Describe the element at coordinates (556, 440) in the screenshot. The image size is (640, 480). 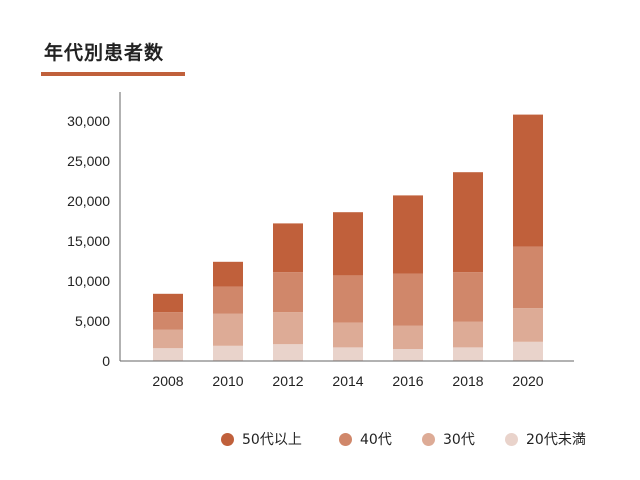
I see `legend-label: 20代未満` at that location.